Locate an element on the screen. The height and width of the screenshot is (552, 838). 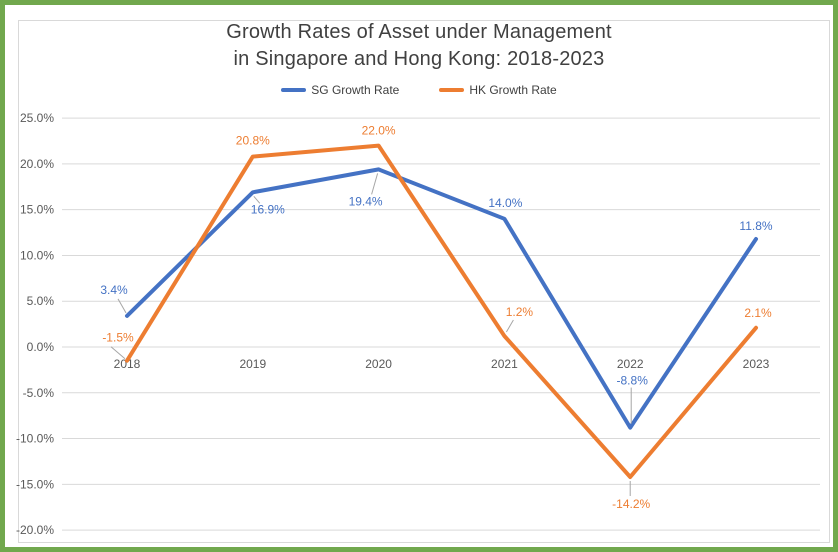
y-axis-tick-label: -10.0% is located at coordinates (35, 439).